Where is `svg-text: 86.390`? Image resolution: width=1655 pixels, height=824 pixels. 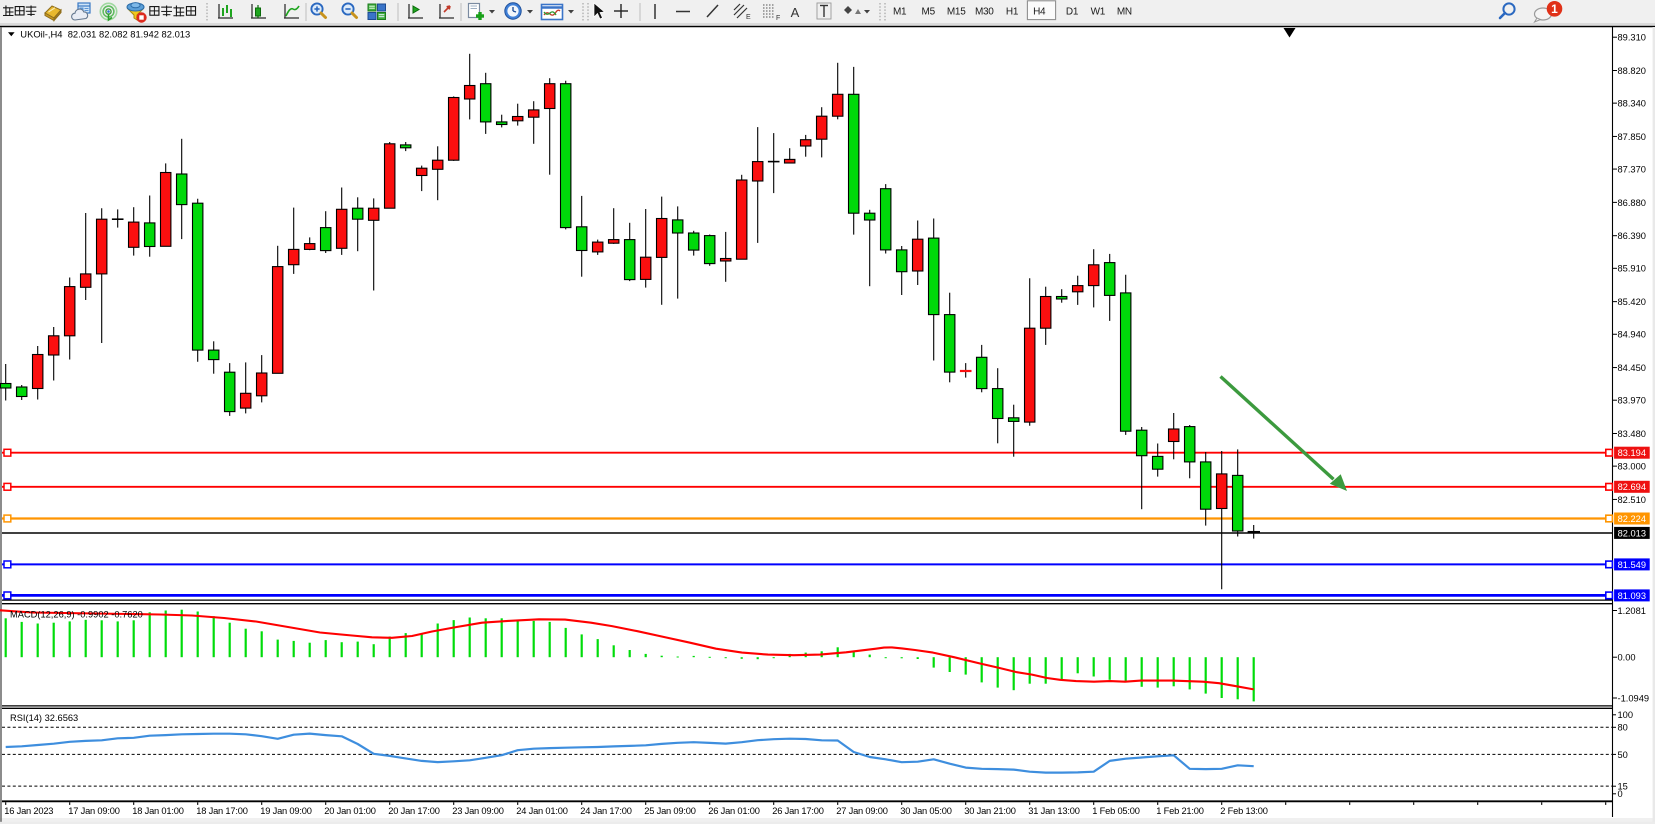 svg-text: 86.390 is located at coordinates (1632, 236).